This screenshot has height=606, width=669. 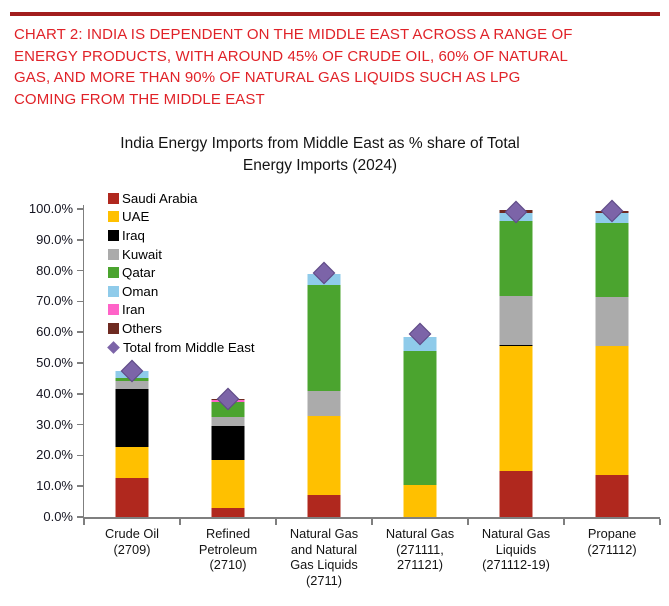 I want to click on x-category-label-line: Petroleum, so click(x=228, y=549).